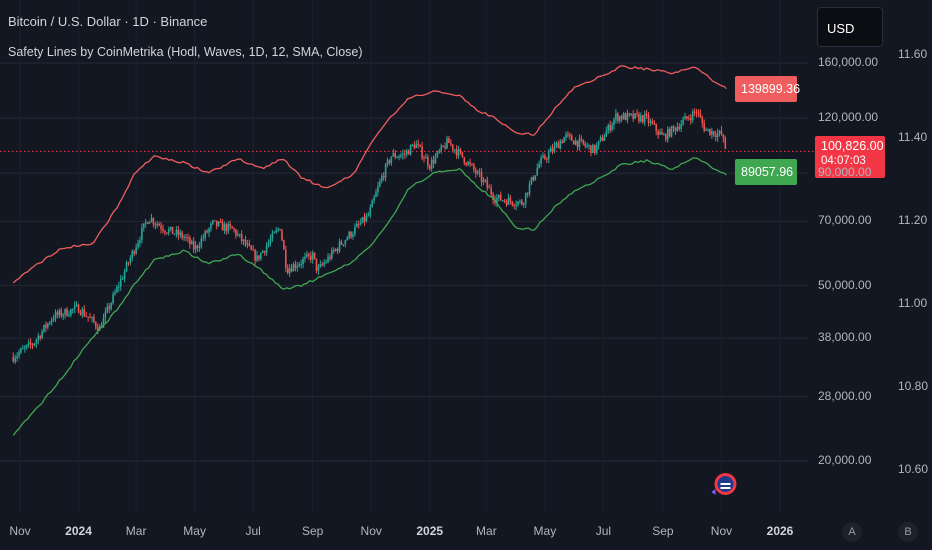  Describe the element at coordinates (908, 532) in the screenshot. I see `log-scale-button: B` at that location.